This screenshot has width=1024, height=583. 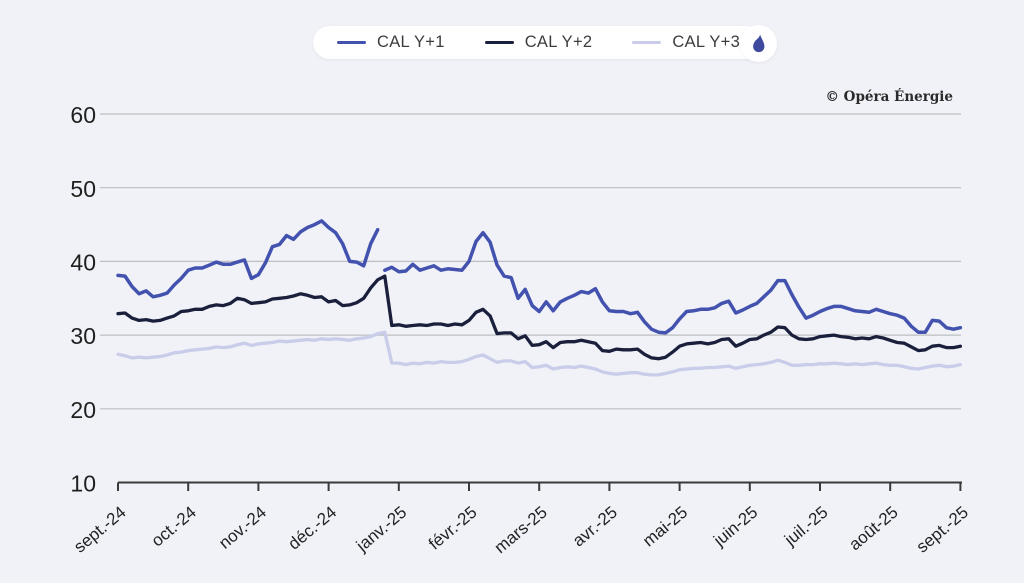 I want to click on x-axis-label-sept.-24: sept.-24, so click(x=99, y=530).